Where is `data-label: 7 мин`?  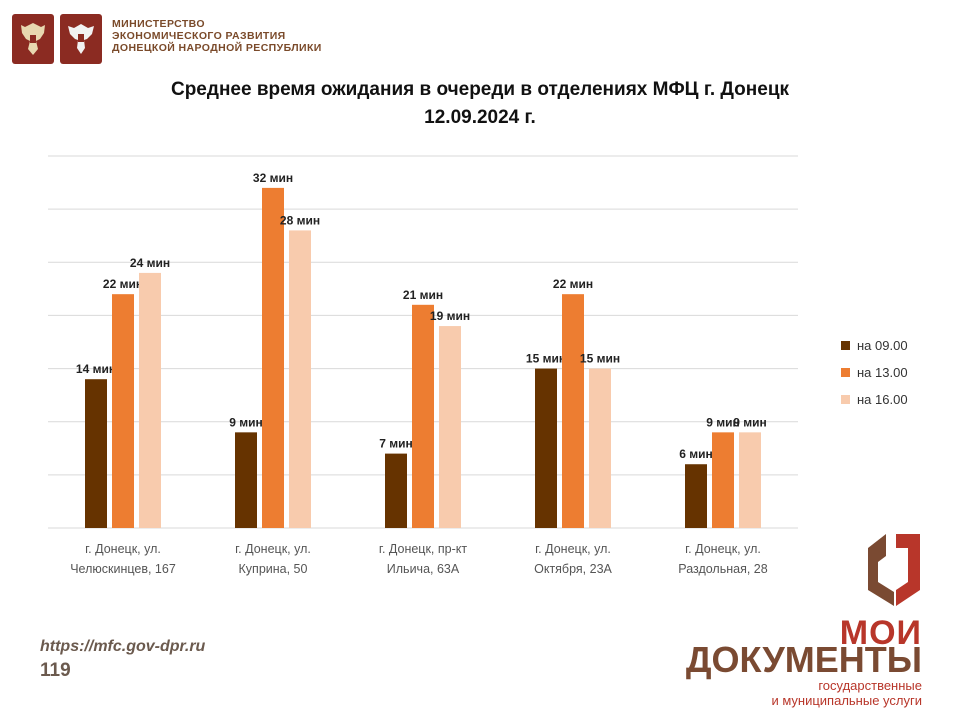
data-label: 7 мин is located at coordinates (396, 444).